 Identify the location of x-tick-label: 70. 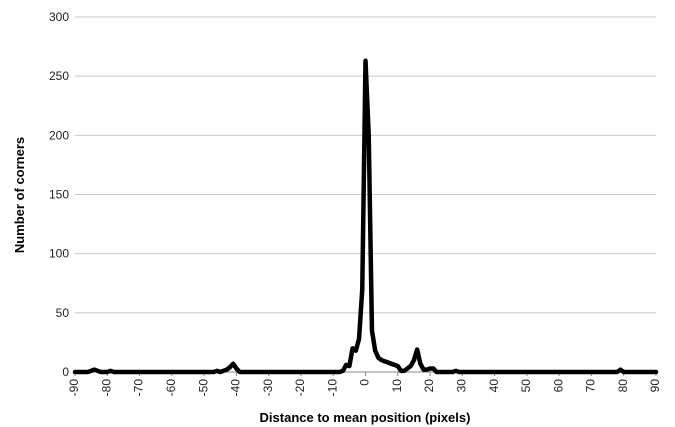
(591, 386).